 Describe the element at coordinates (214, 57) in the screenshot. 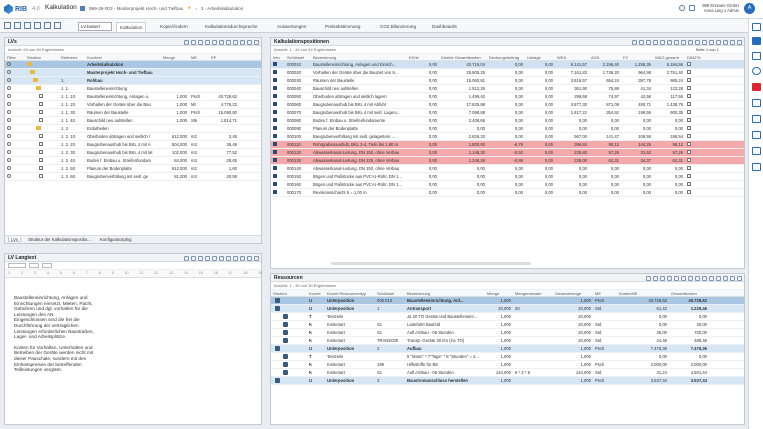

I see `col-ep: EP` at that location.